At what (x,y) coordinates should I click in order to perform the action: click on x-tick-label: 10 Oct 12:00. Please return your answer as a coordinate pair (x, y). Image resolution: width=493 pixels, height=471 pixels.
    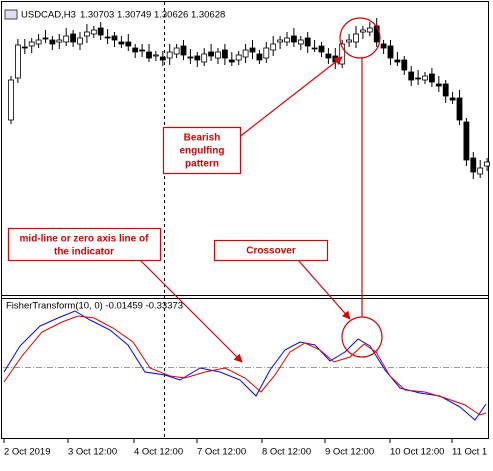
    Looking at the image, I should click on (417, 452).